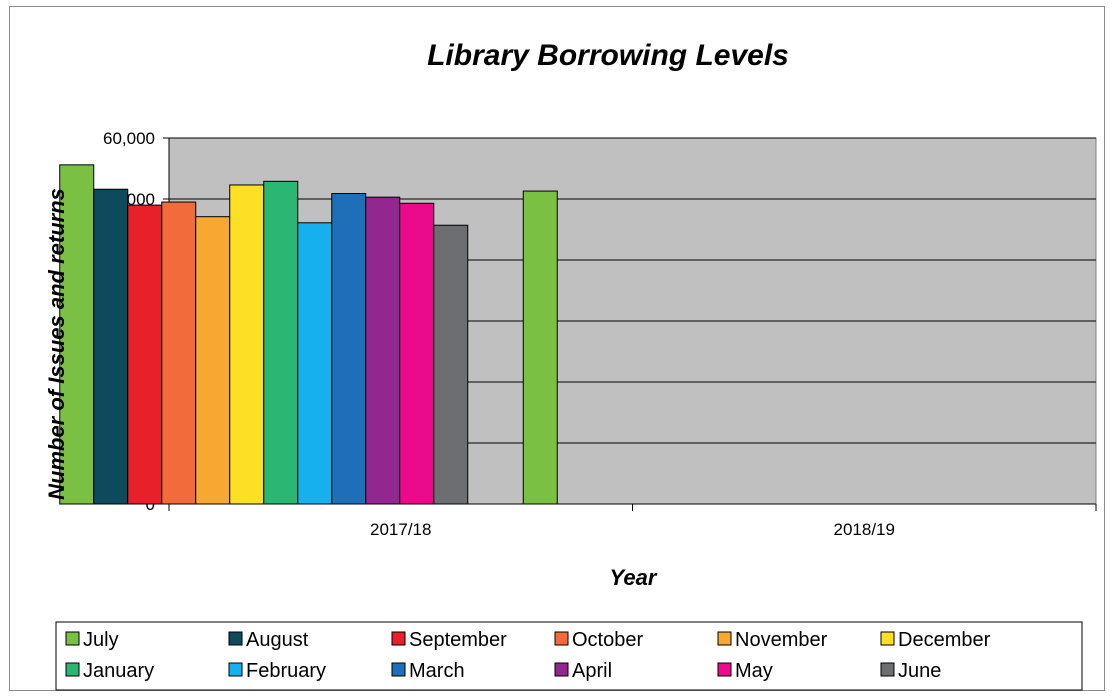  I want to click on x-tick-label: 2017/18, so click(400, 529).